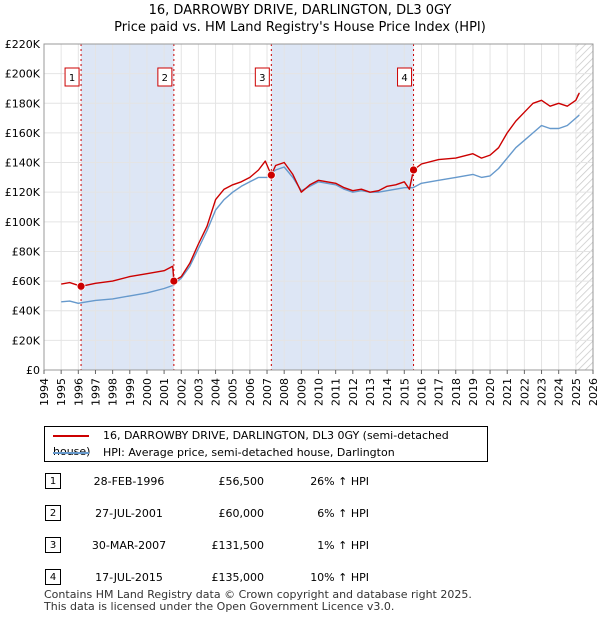 Image resolution: width=600 pixels, height=620 pixels. I want to click on x-tick-label: 2022, so click(524, 392).